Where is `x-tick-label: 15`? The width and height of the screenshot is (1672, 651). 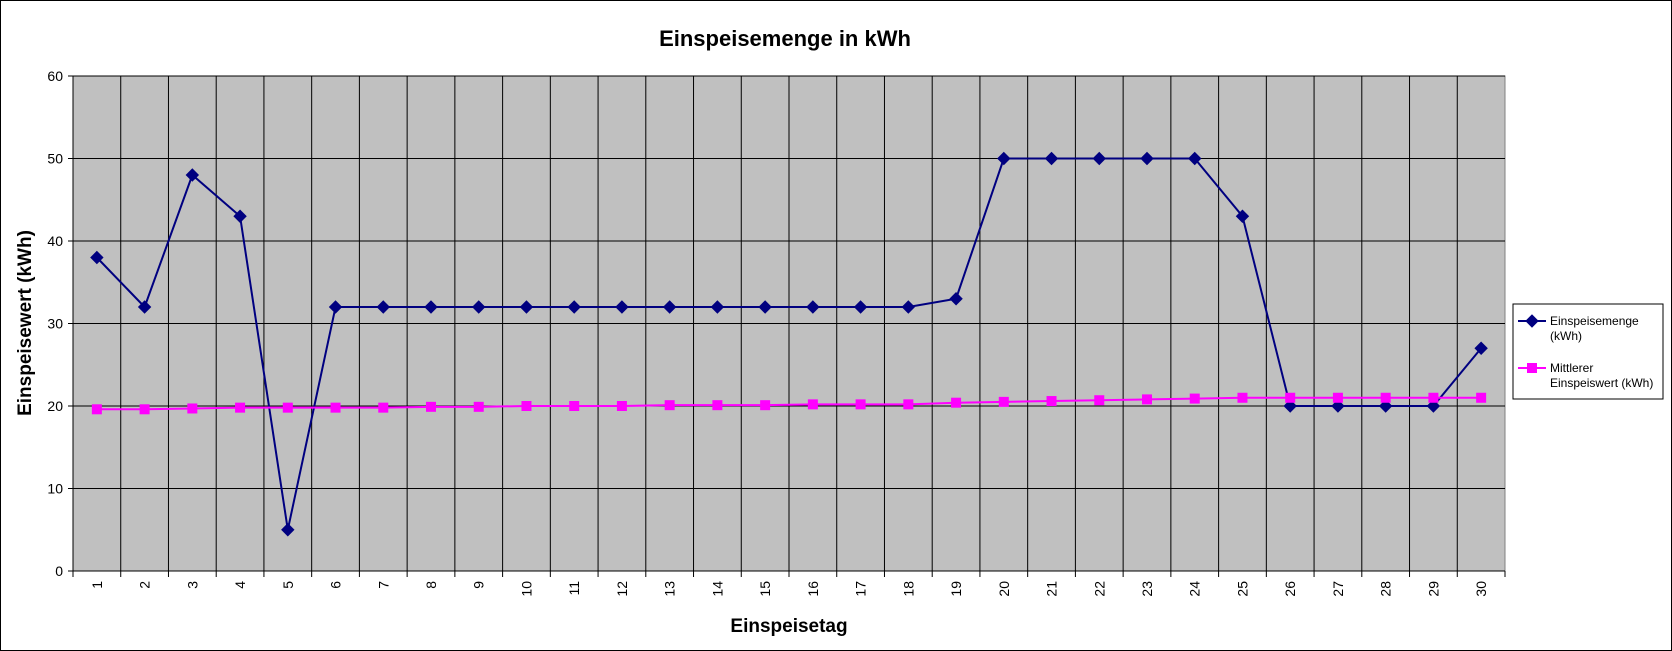 x-tick-label: 15 is located at coordinates (765, 589).